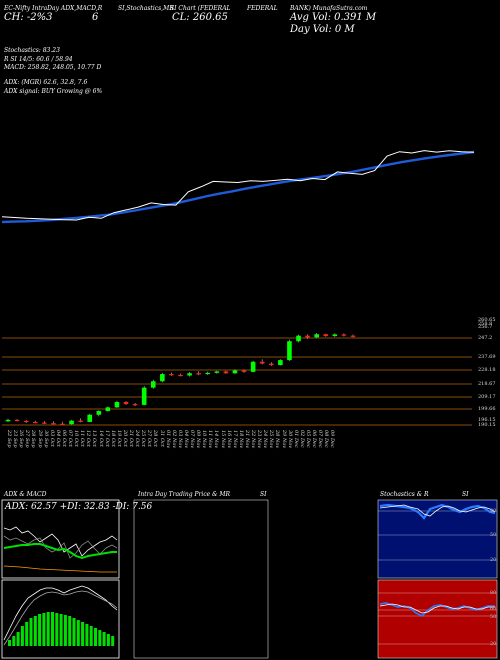 The image size is (500, 660). I want to click on adx-signal-readout: ADX signal: BUY Growing @ 6%, so click(53, 91).